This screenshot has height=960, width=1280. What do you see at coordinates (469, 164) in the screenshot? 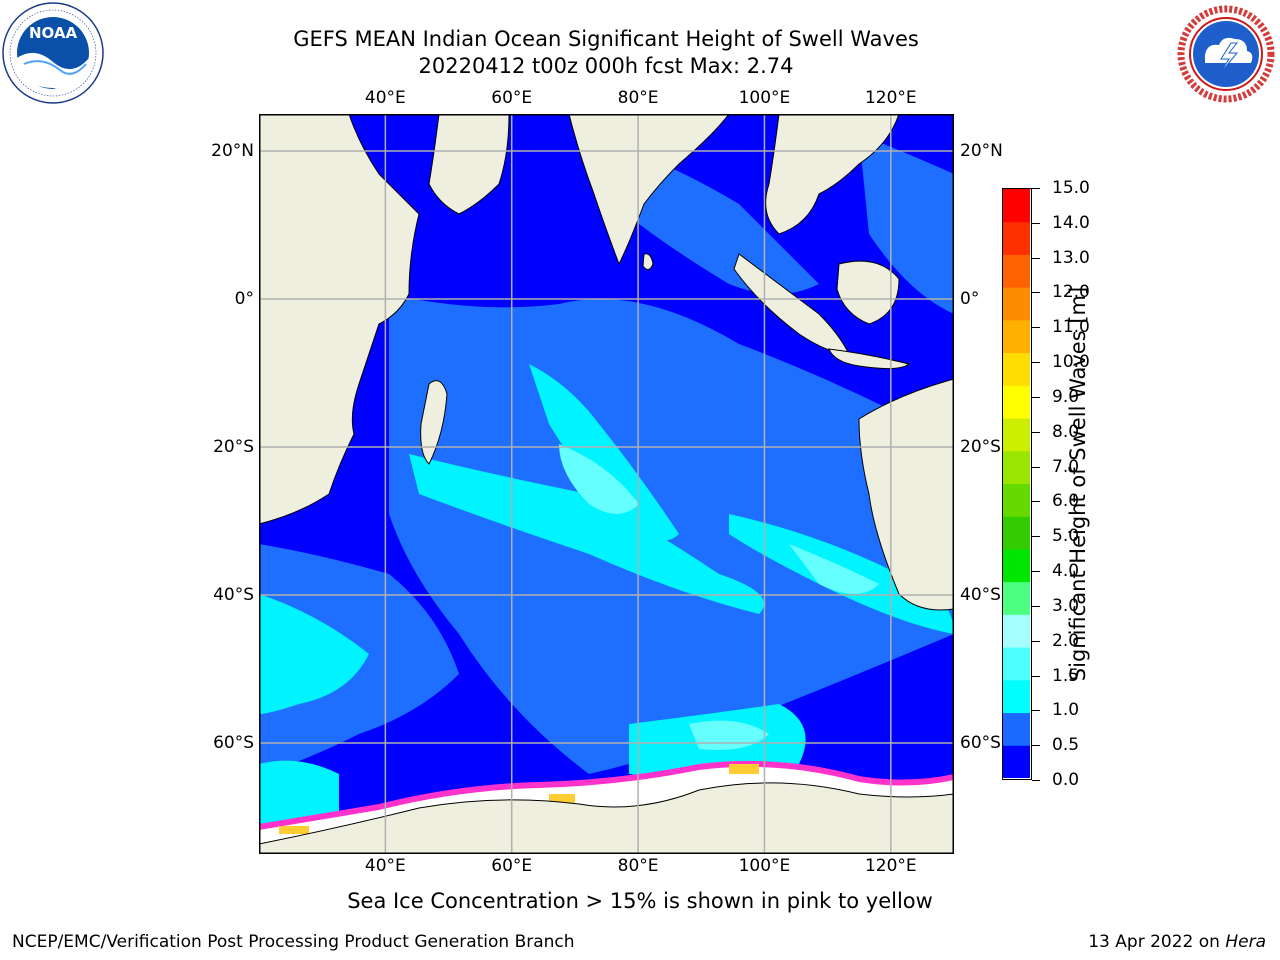
I see `arabia-land` at bounding box center [469, 164].